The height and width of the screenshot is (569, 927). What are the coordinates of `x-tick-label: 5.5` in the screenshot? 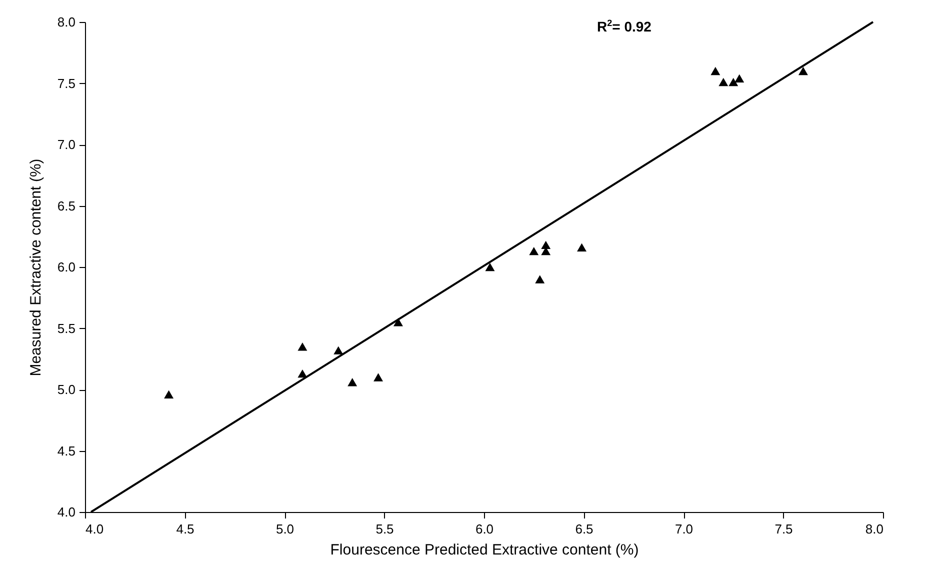 It's located at (385, 529).